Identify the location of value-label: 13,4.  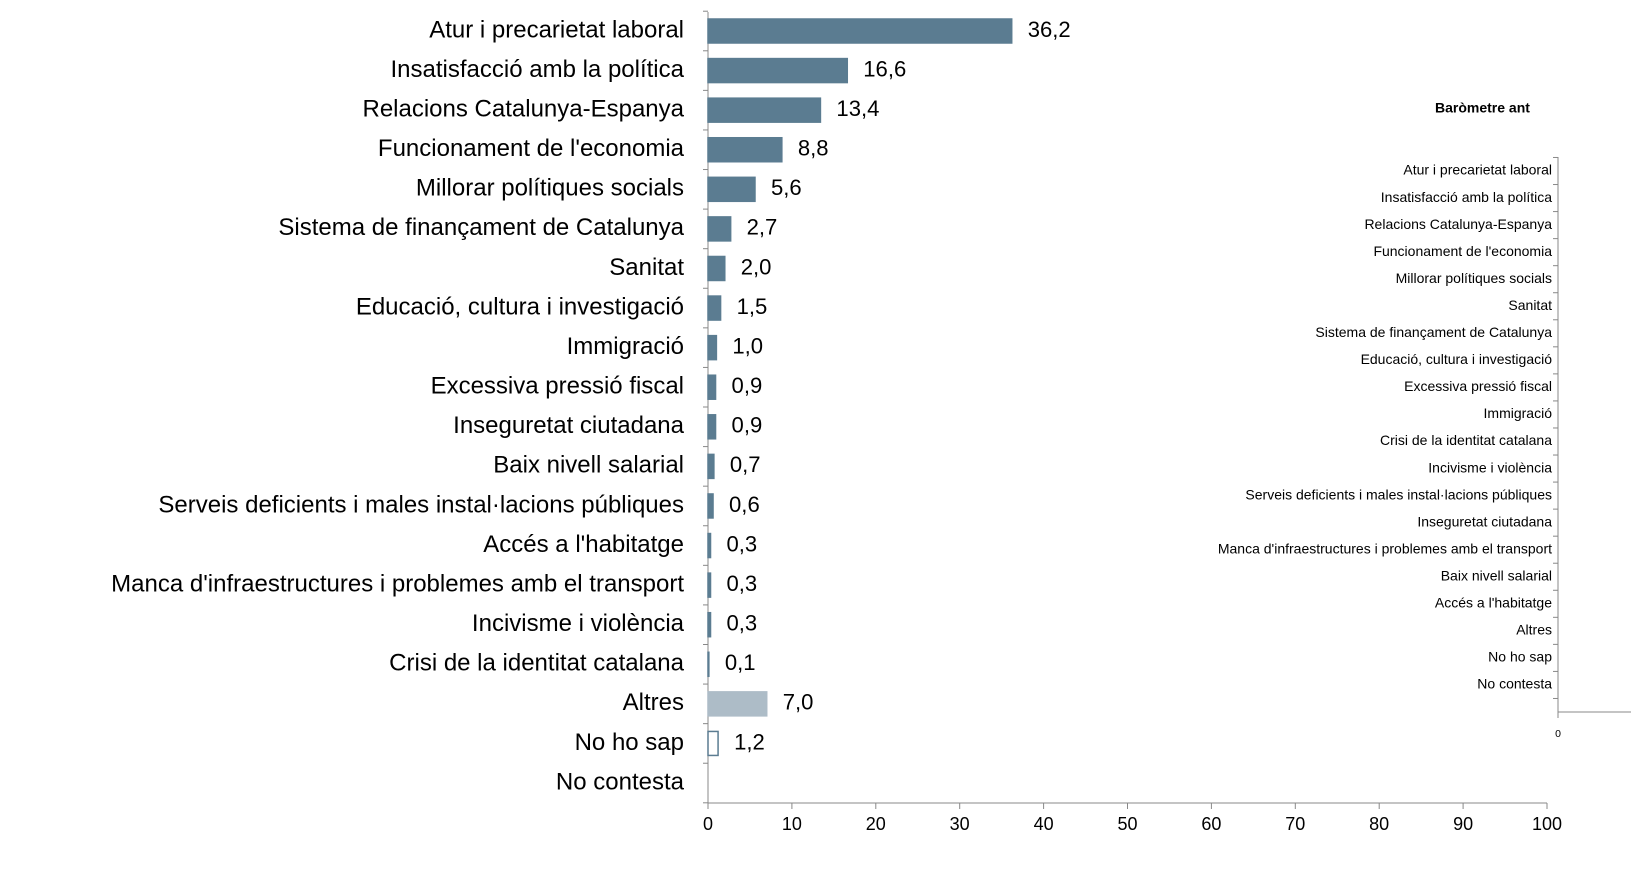
(857, 108).